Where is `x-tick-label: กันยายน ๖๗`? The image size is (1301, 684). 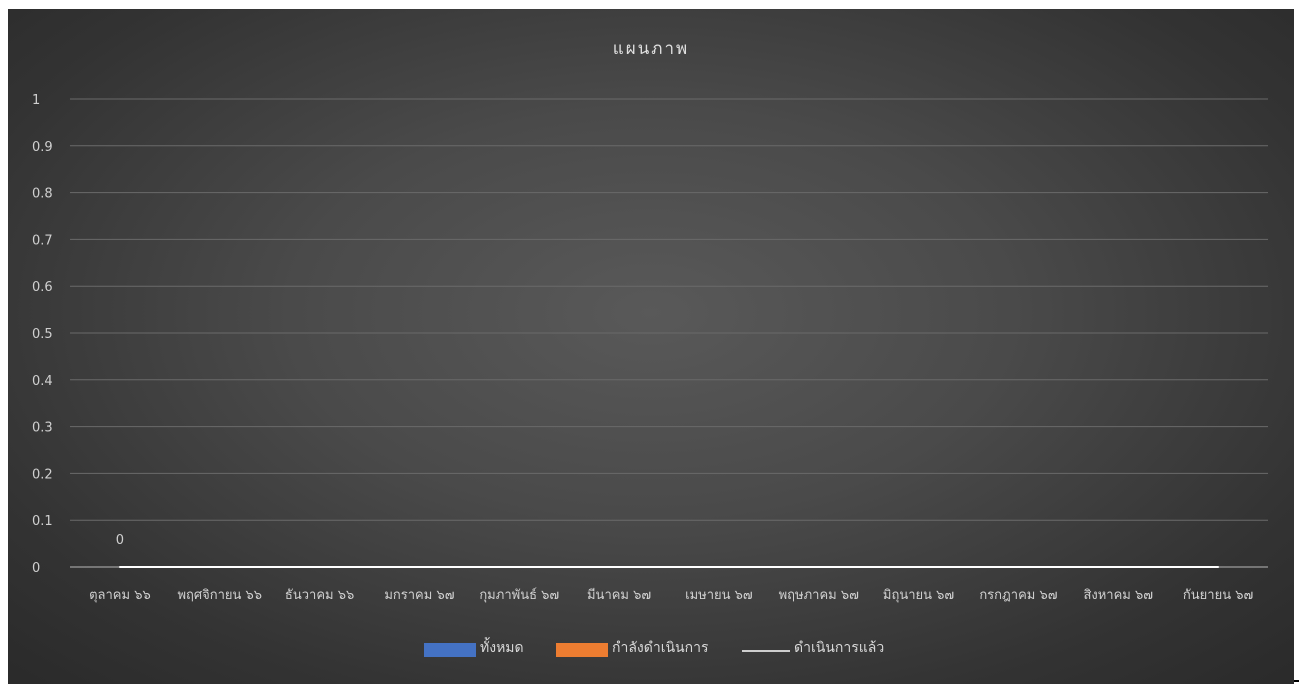
x-tick-label: กันยายน ๖๗ is located at coordinates (1218, 595).